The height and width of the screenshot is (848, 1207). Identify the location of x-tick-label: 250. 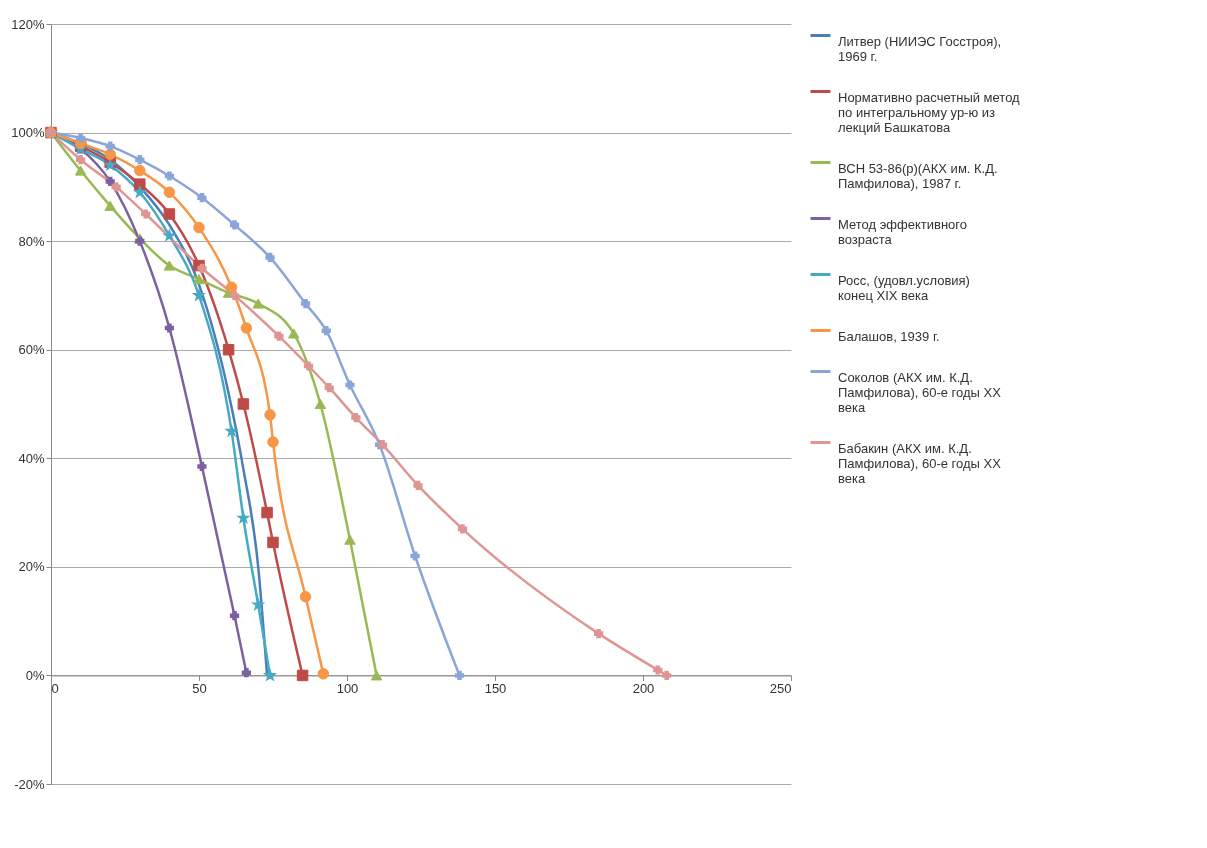
(780, 688).